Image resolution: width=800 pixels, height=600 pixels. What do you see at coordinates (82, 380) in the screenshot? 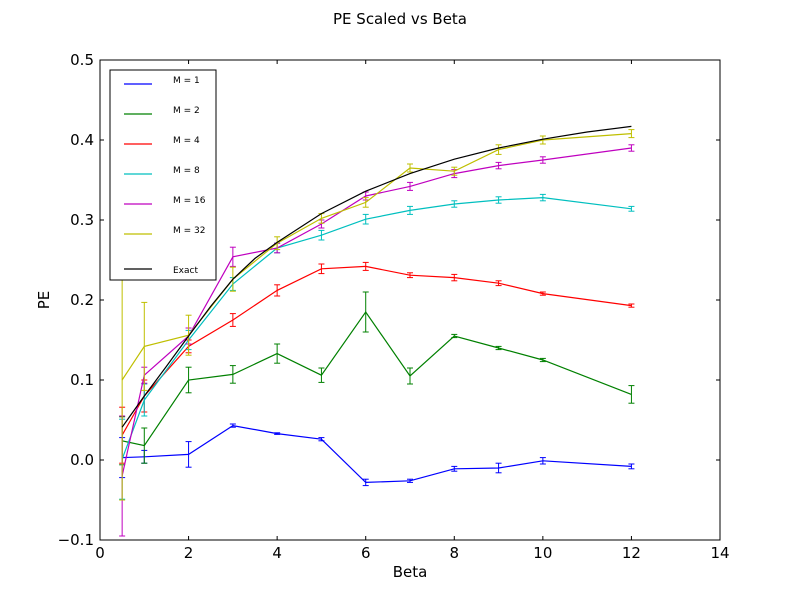
I see `y-tick-label: 0.1` at bounding box center [82, 380].